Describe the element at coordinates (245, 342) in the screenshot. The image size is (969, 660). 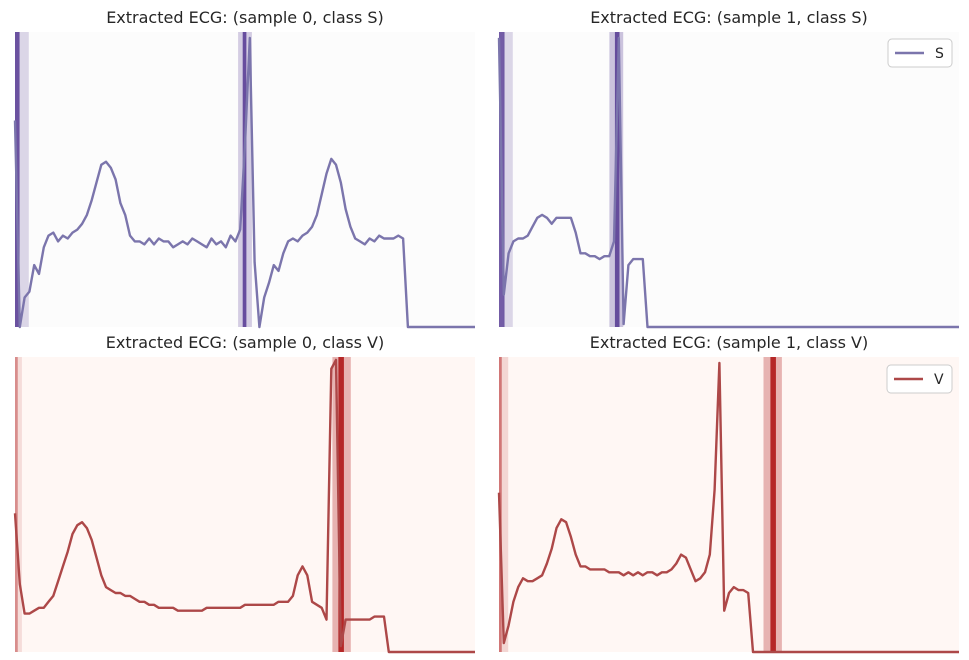
I see `chart-title: Extracted ECG: (sample 0, class V)` at that location.